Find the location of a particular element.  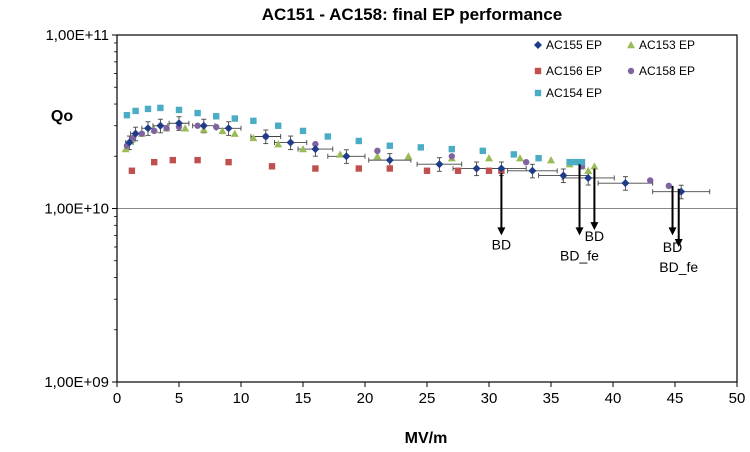

chart-title: AC151 - AC158: final EP performance is located at coordinates (412, 14).